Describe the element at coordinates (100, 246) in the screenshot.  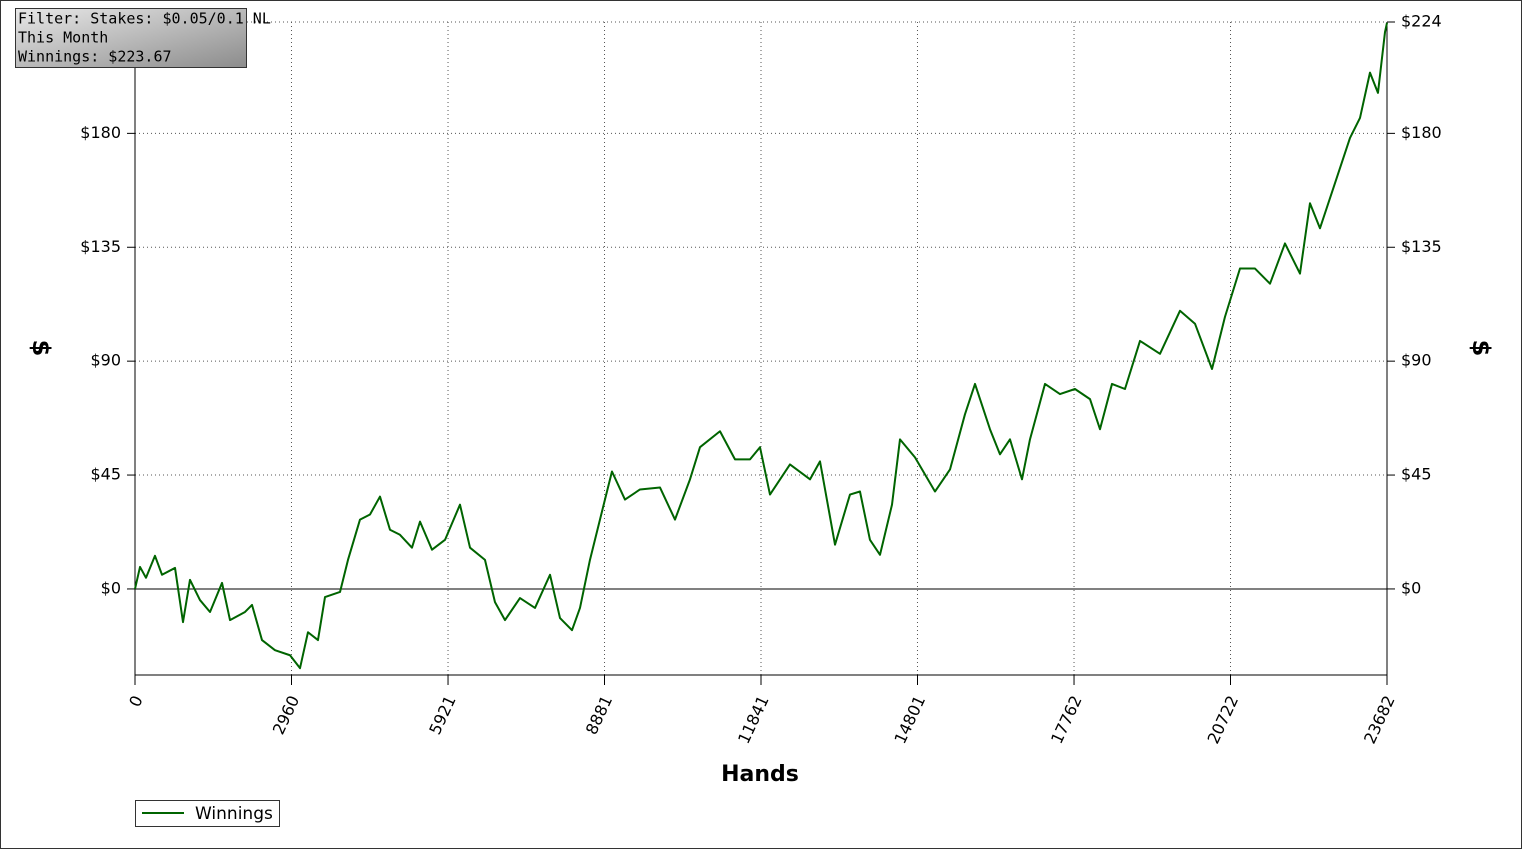
I see `y-tick-label: $135` at that location.